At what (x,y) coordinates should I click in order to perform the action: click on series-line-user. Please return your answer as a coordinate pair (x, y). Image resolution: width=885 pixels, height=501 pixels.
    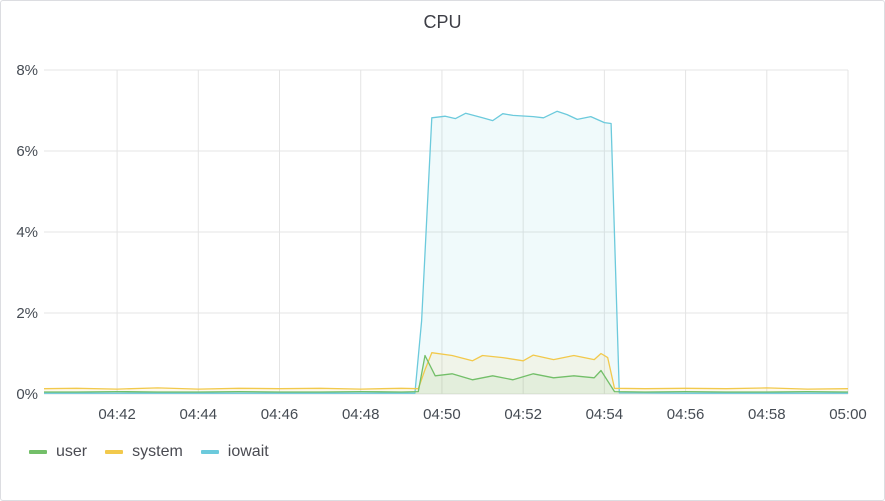
    Looking at the image, I should click on (446, 373).